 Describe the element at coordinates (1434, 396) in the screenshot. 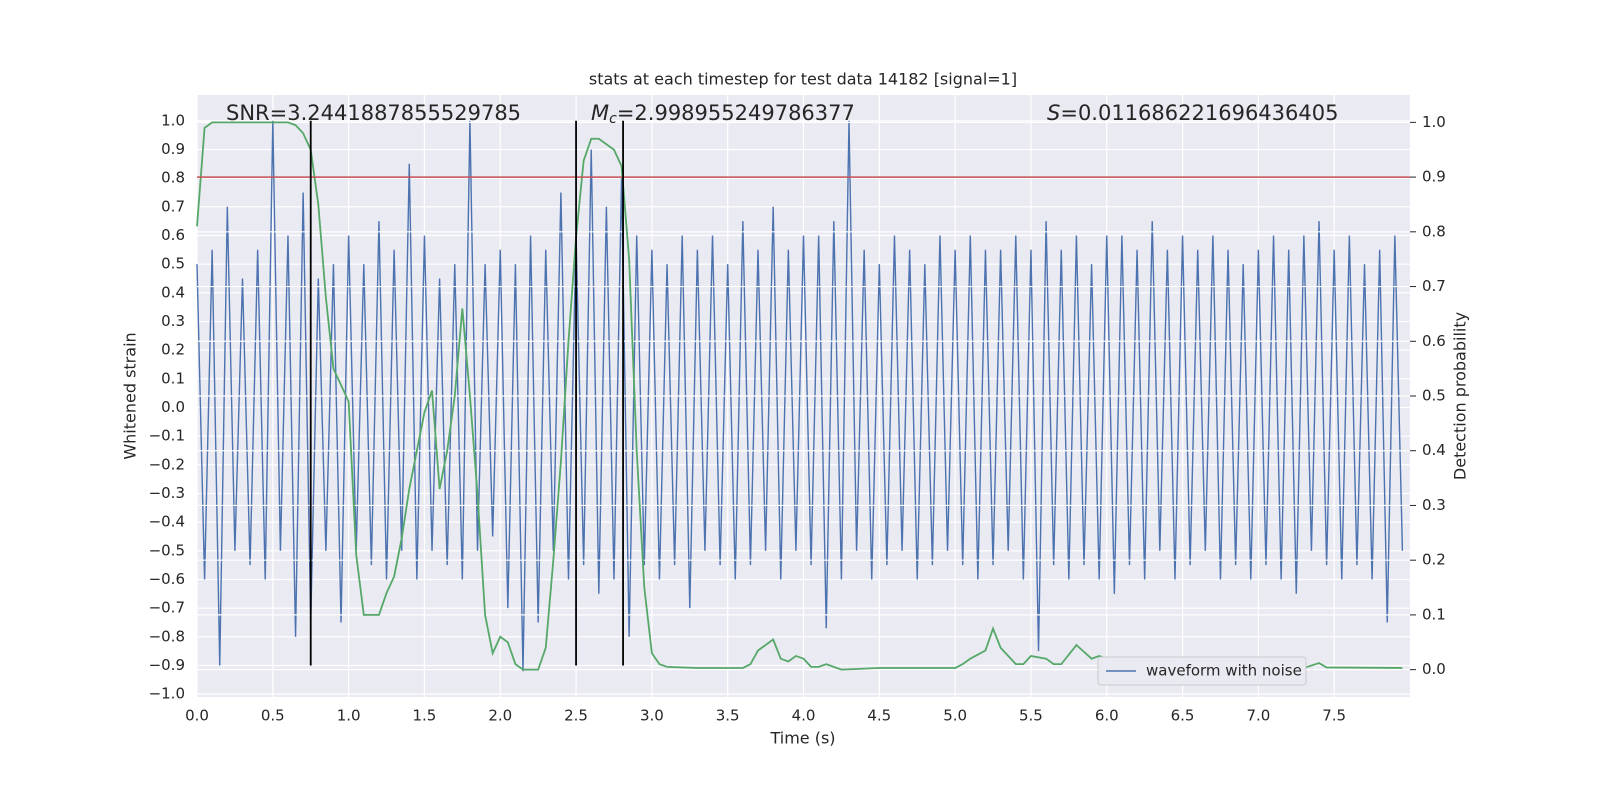

I see `y2-tick-label: 0.5` at that location.